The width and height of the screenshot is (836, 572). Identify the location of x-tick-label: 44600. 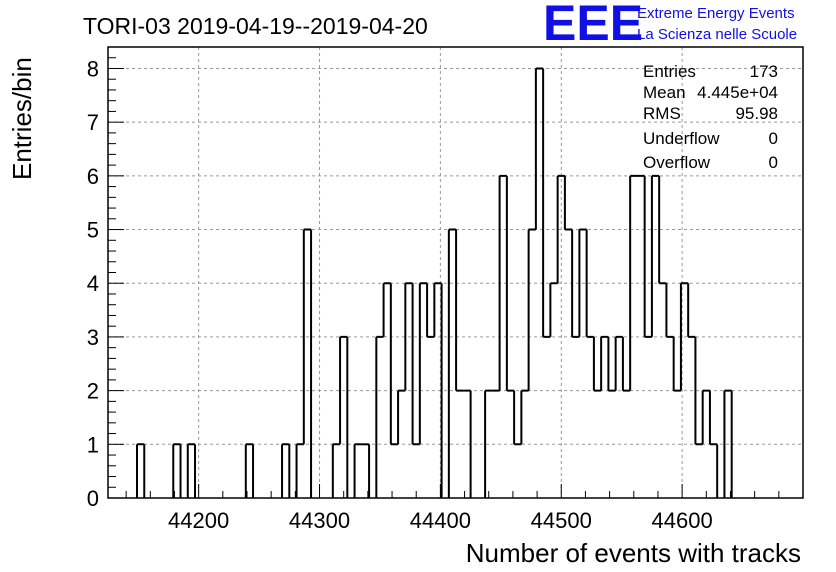
(682, 520).